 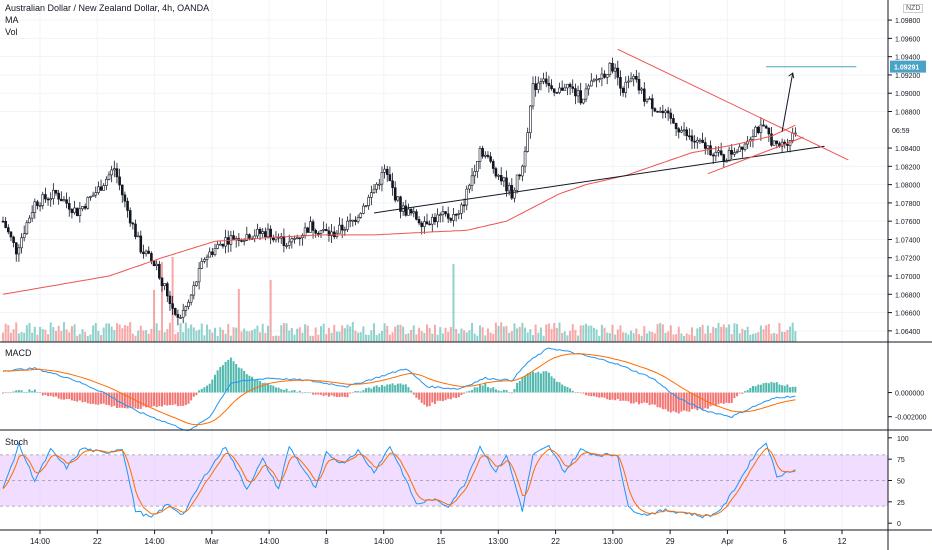 I want to click on current-price-label: 1.09291, so click(x=906, y=68).